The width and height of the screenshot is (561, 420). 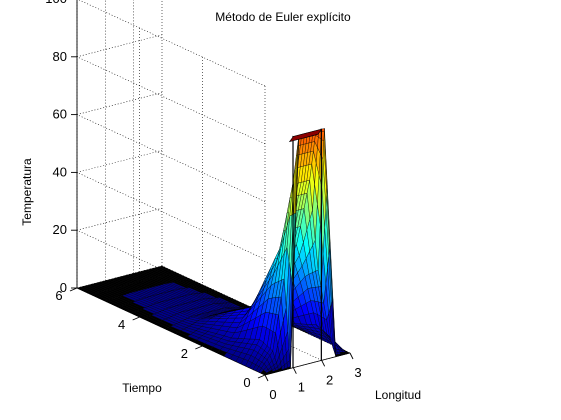 What do you see at coordinates (246, 382) in the screenshot?
I see `y-tick-label: 0` at bounding box center [246, 382].